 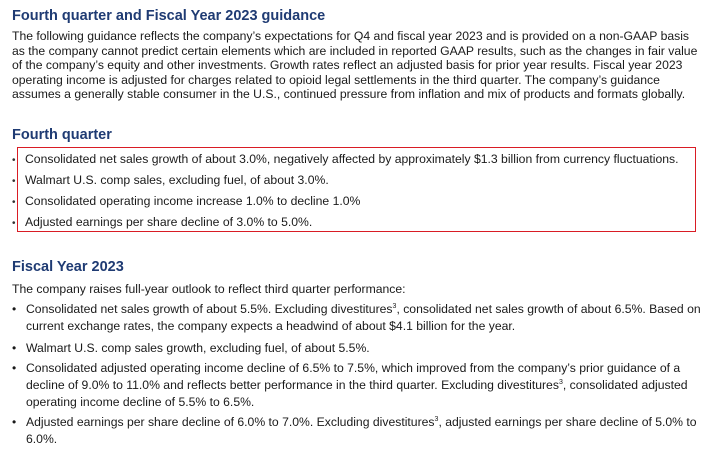 I want to click on fourth-quarter-heading: Fourth quarter, so click(x=62, y=135).